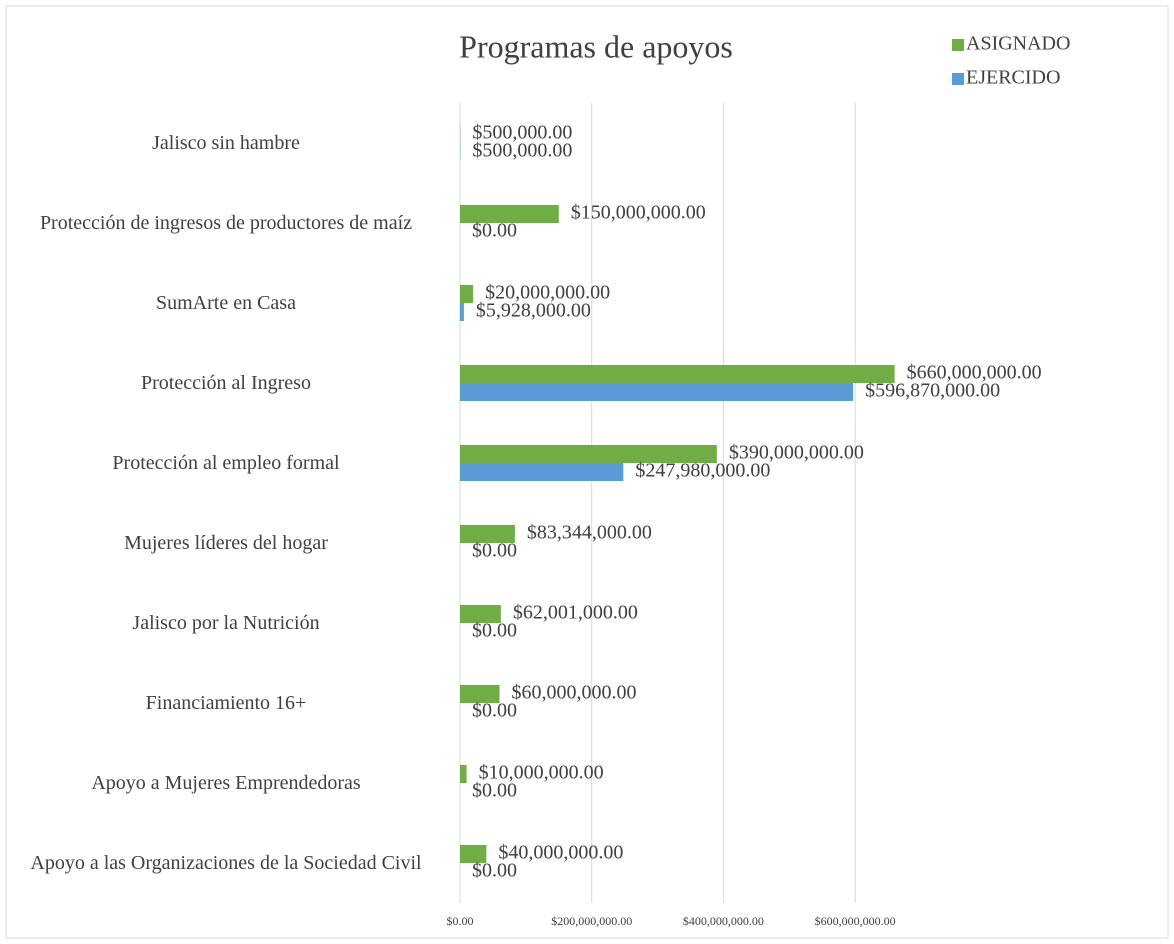 The height and width of the screenshot is (944, 1174). Describe the element at coordinates (596, 46) in the screenshot. I see `chart-title: Programas de apoyos` at that location.